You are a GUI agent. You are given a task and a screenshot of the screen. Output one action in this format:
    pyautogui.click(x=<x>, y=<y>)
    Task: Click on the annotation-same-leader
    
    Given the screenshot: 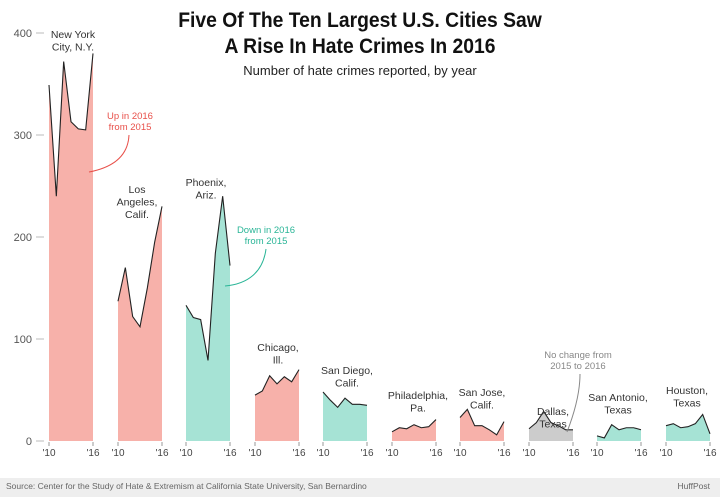 What is the action you would take?
    pyautogui.click(x=573, y=403)
    